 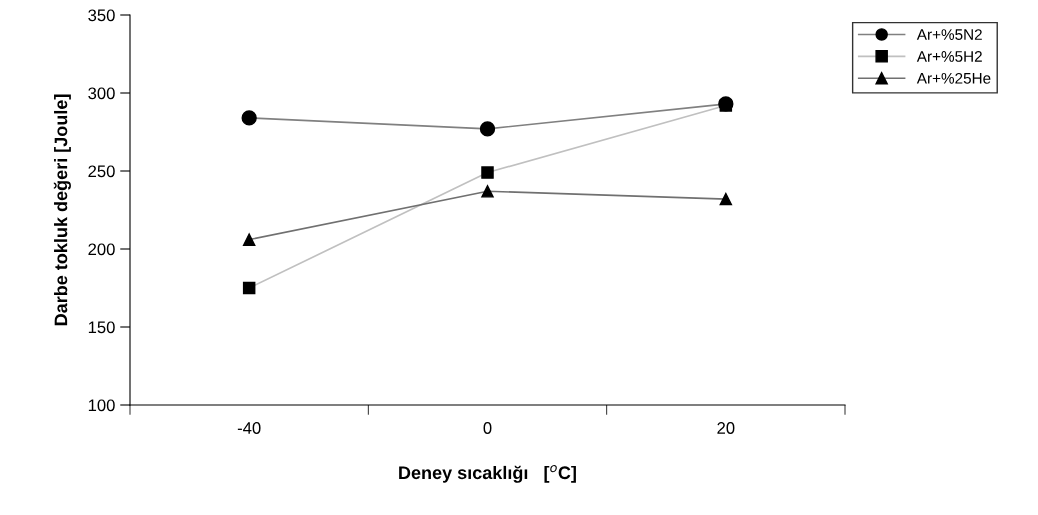 I want to click on y-tick-label: 200, so click(x=101, y=249).